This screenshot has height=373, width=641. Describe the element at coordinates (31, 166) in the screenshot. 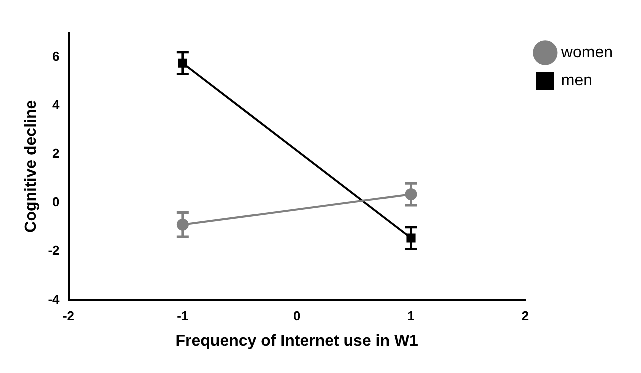

I see `y-axis-title: Cognitive decline` at that location.